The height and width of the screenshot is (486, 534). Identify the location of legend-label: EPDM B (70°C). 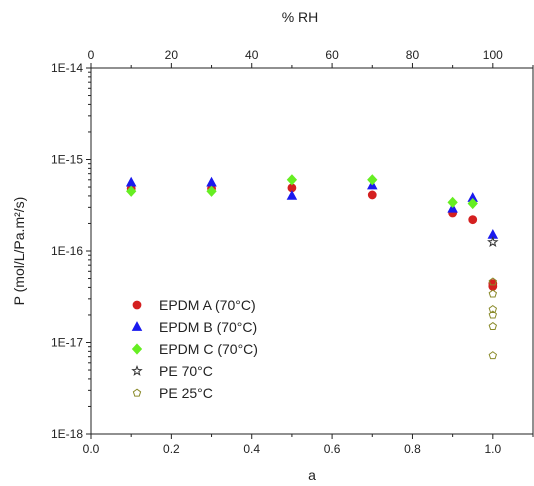
(208, 327).